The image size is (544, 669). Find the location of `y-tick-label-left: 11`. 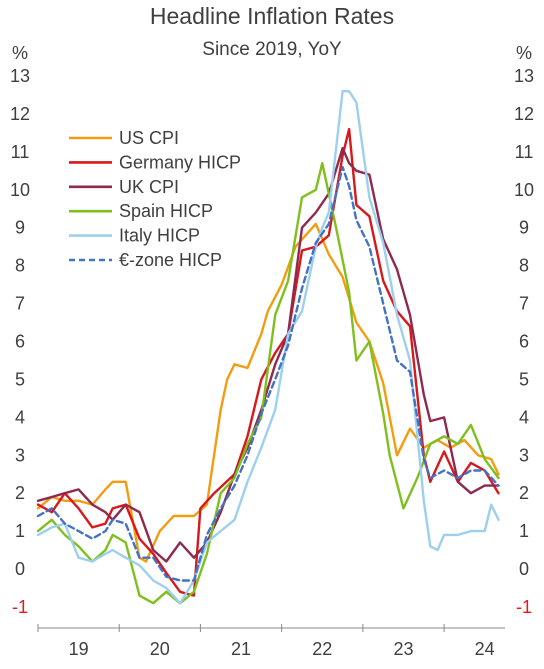

y-tick-label-left: 11 is located at coordinates (20, 152).